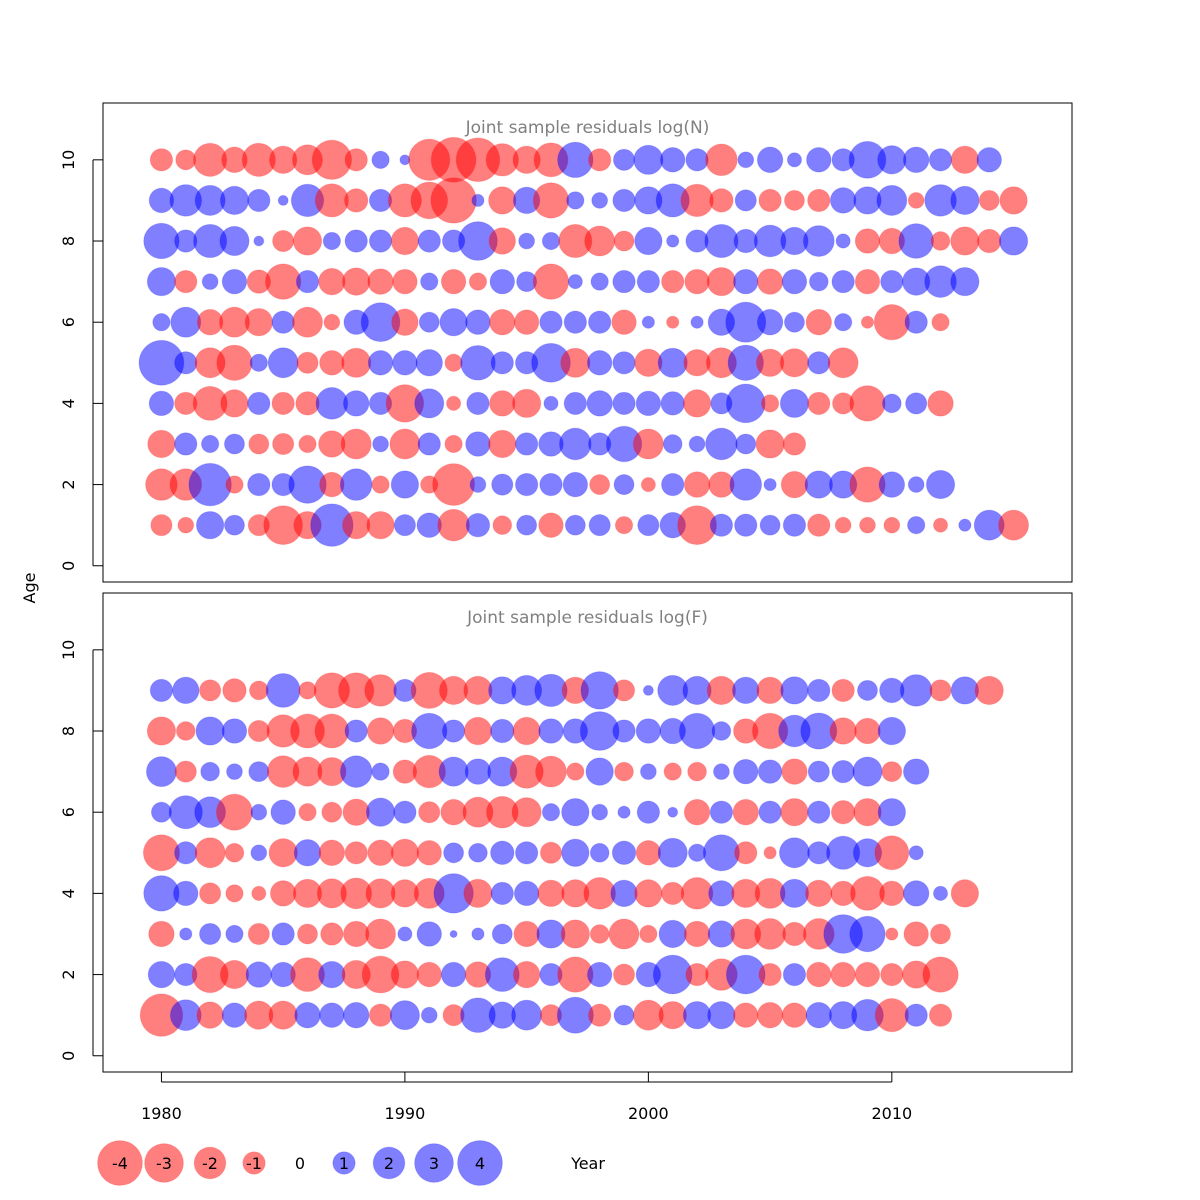  What do you see at coordinates (389, 1163) in the screenshot?
I see `legend-bubble` at bounding box center [389, 1163].